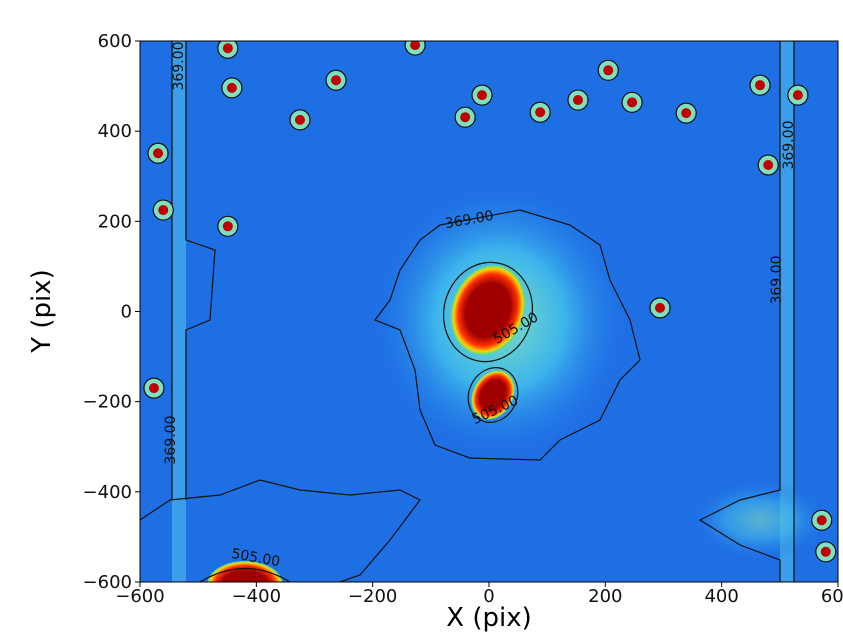 This screenshot has height=637, width=843. What do you see at coordinates (107, 402) in the screenshot?
I see `y-tick-label: −200` at bounding box center [107, 402].